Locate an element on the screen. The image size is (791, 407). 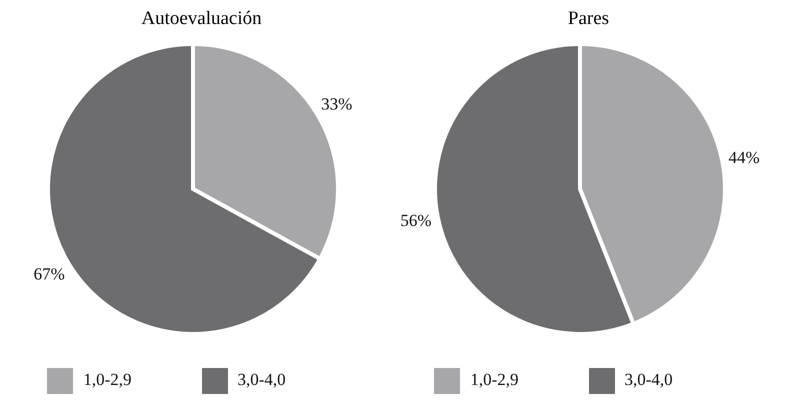
chart-title: Pares is located at coordinates (588, 19).